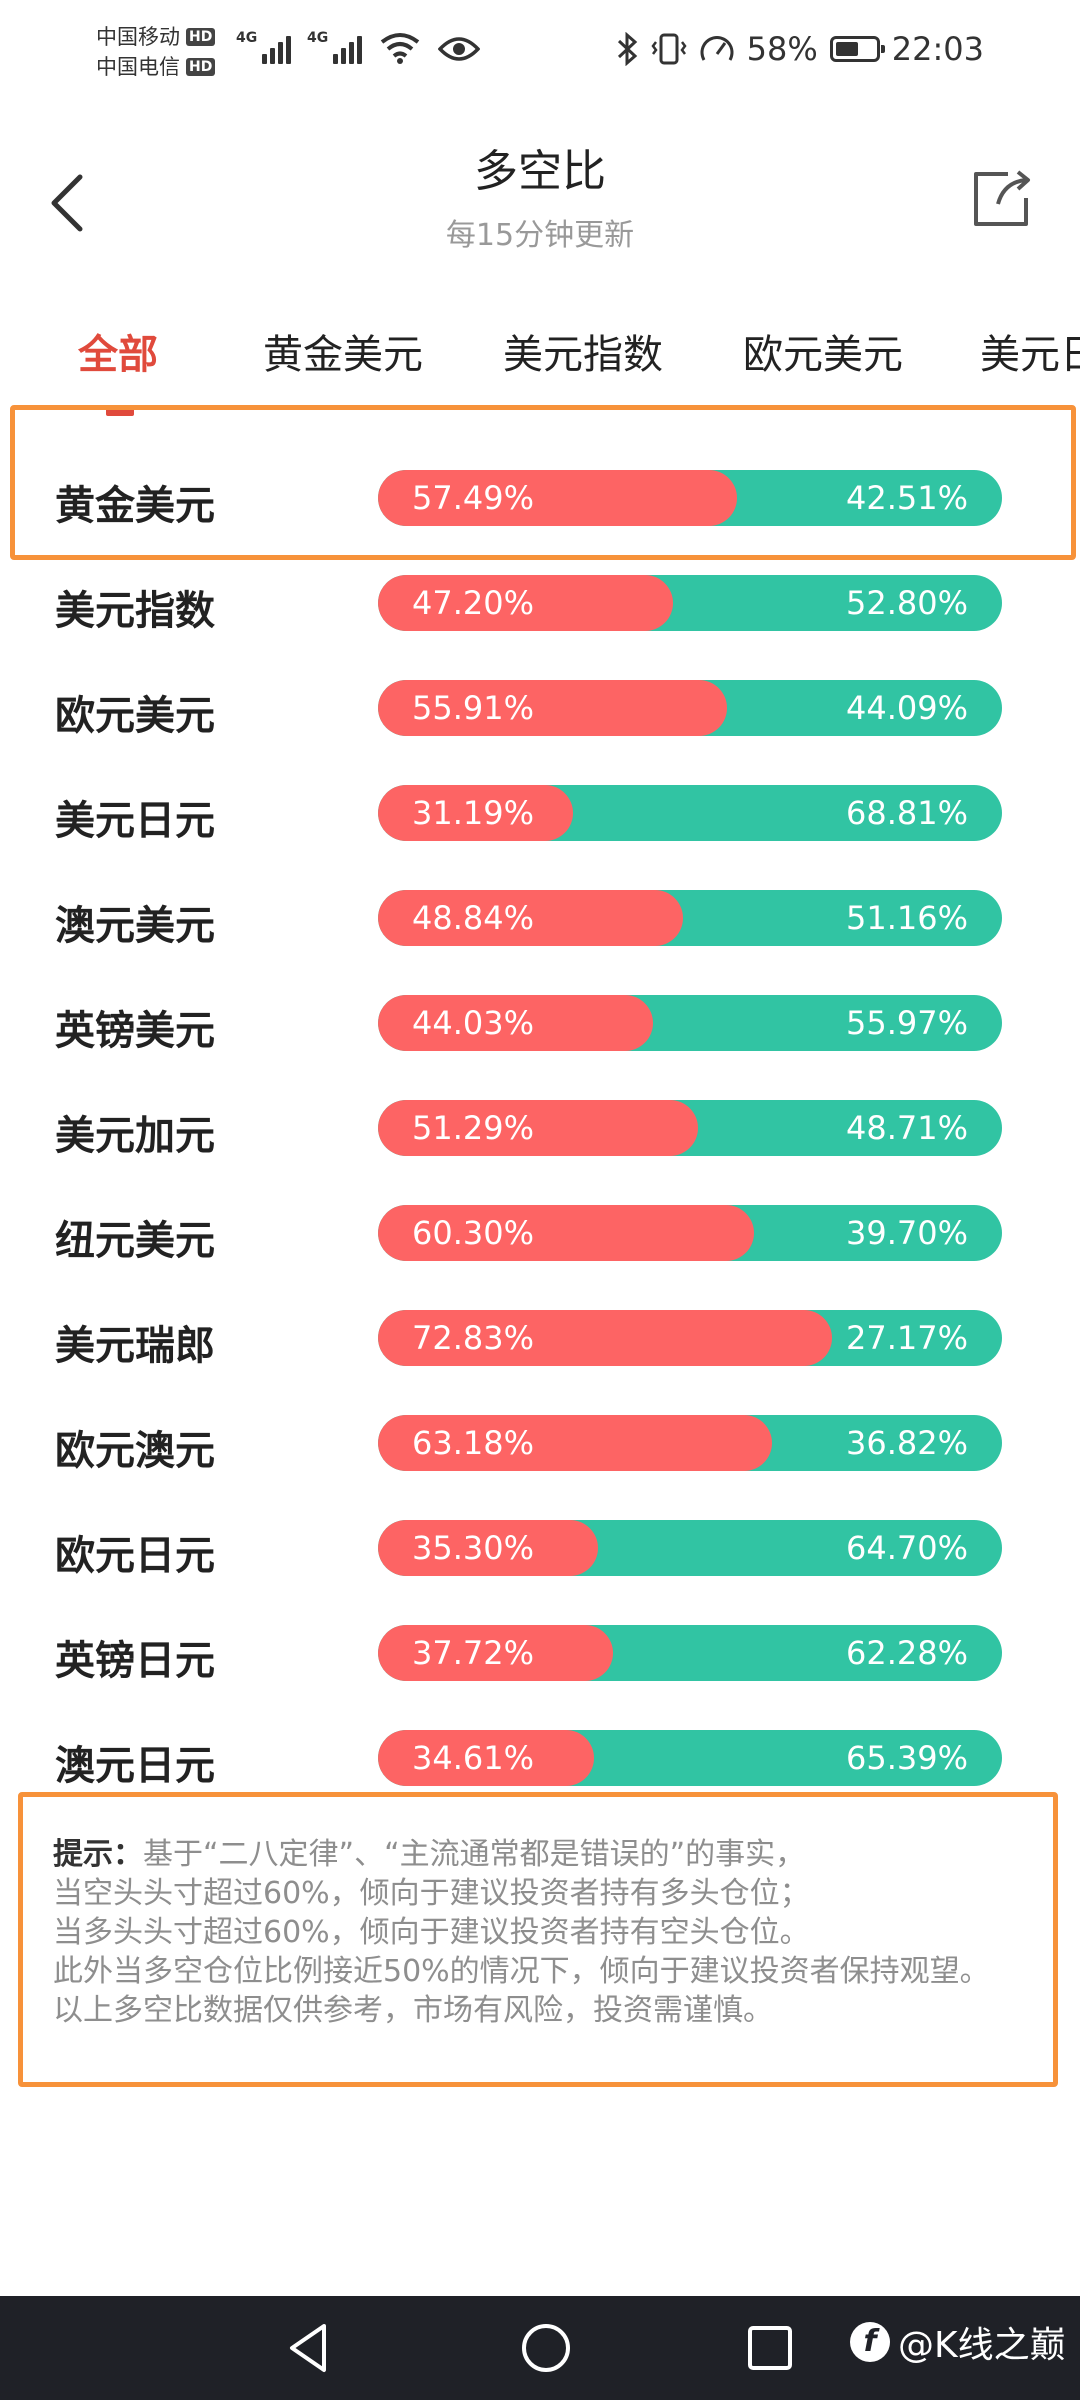 This screenshot has height=2400, width=1080. I want to click on ratio-row: 澳元美元 48.84% 51.16%, so click(540, 917).